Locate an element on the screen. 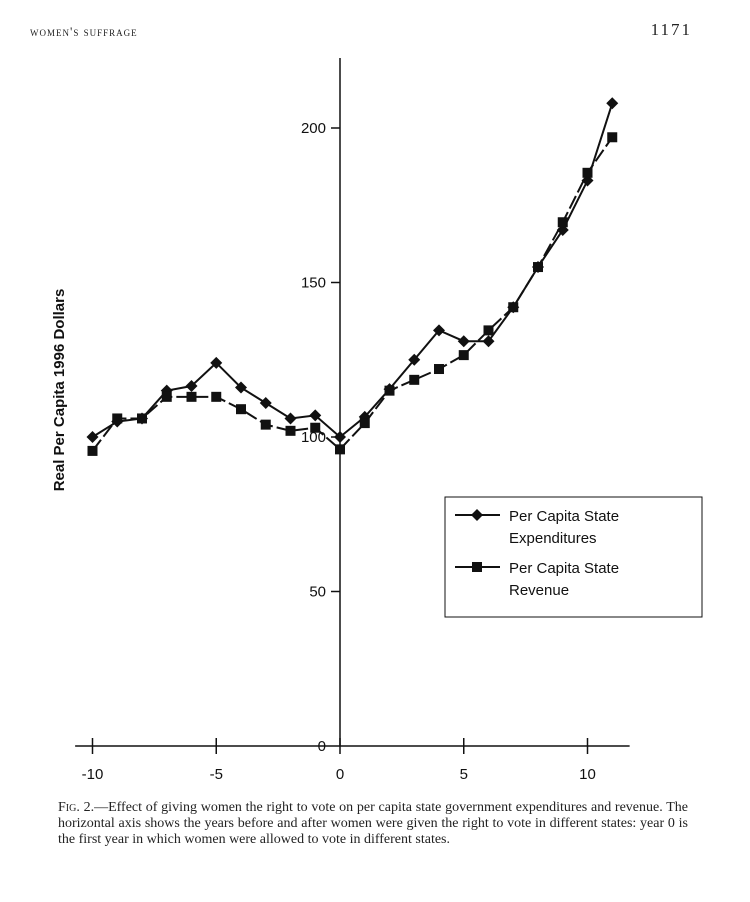 This screenshot has height=902, width=750. y-tick-label: 100 is located at coordinates (313, 437).